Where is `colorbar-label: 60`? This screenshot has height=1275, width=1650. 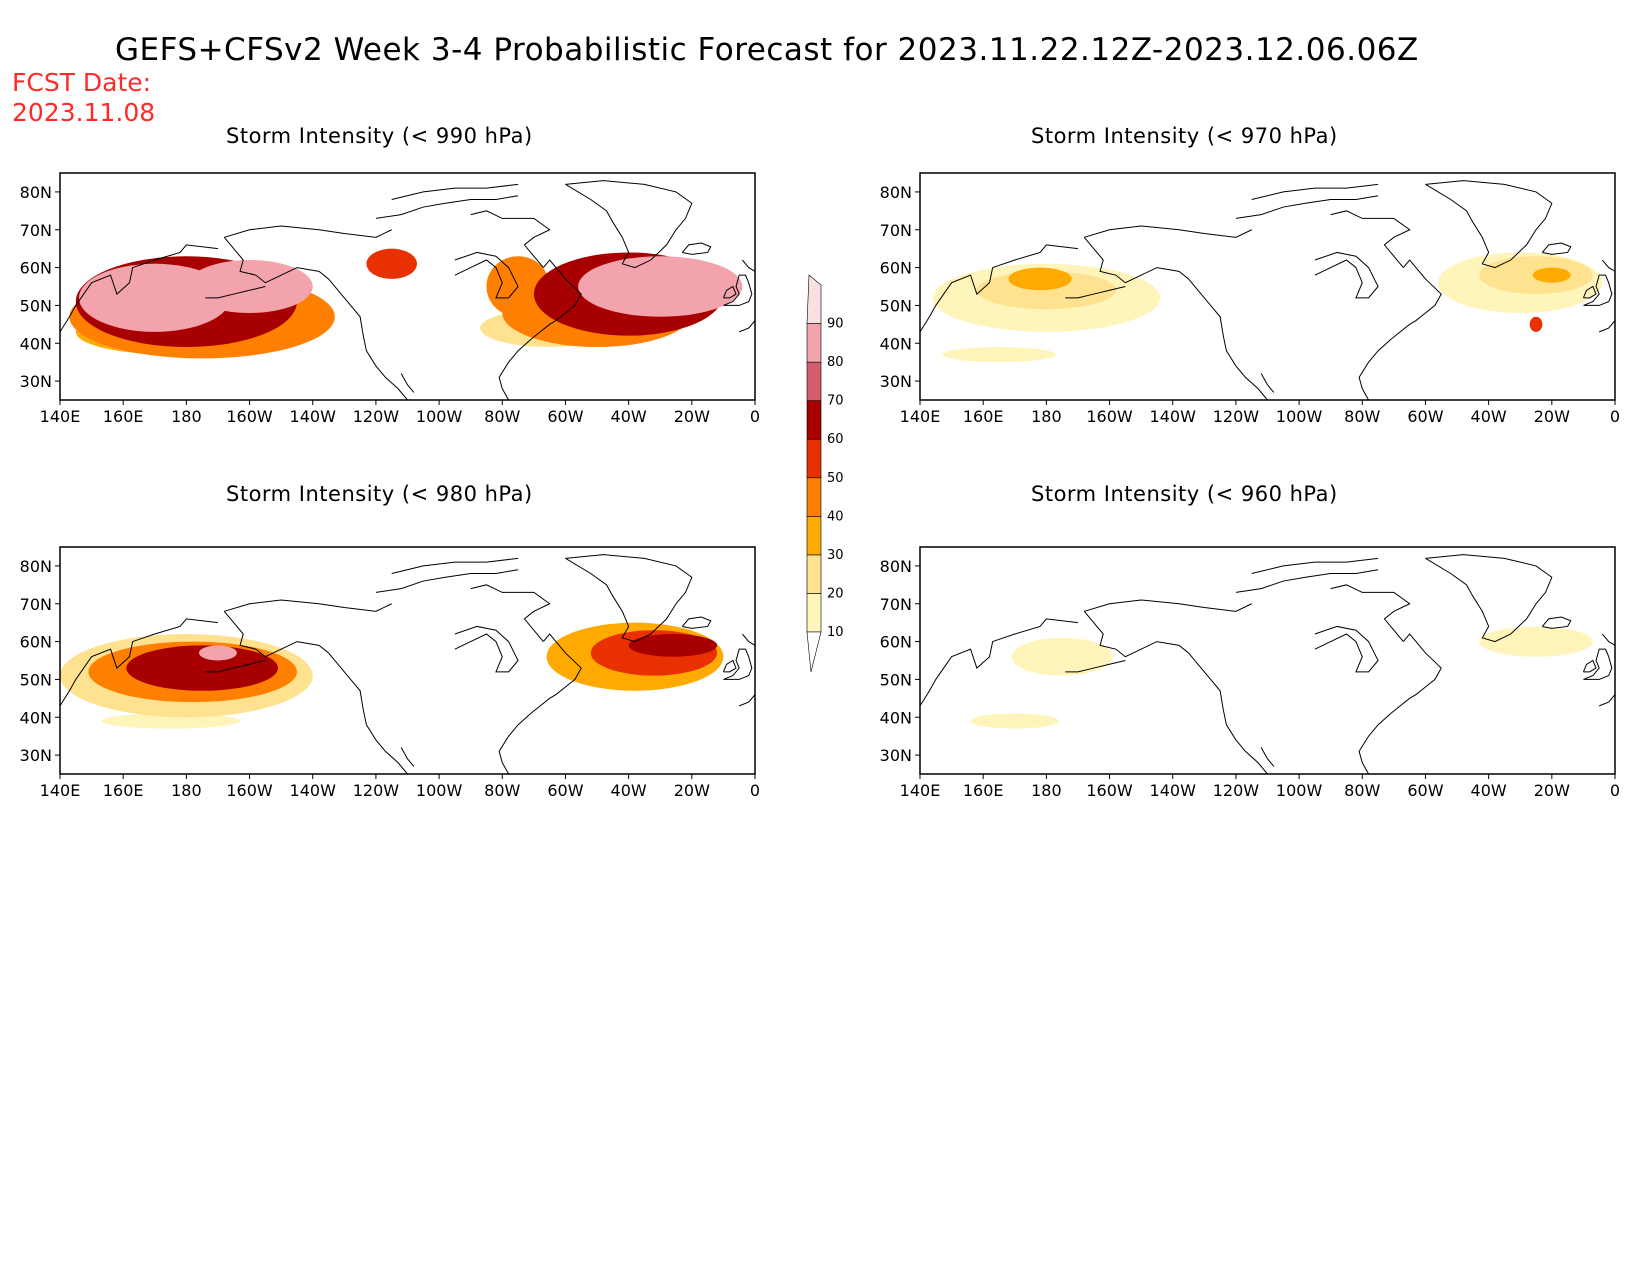
colorbar-label: 60 is located at coordinates (835, 439).